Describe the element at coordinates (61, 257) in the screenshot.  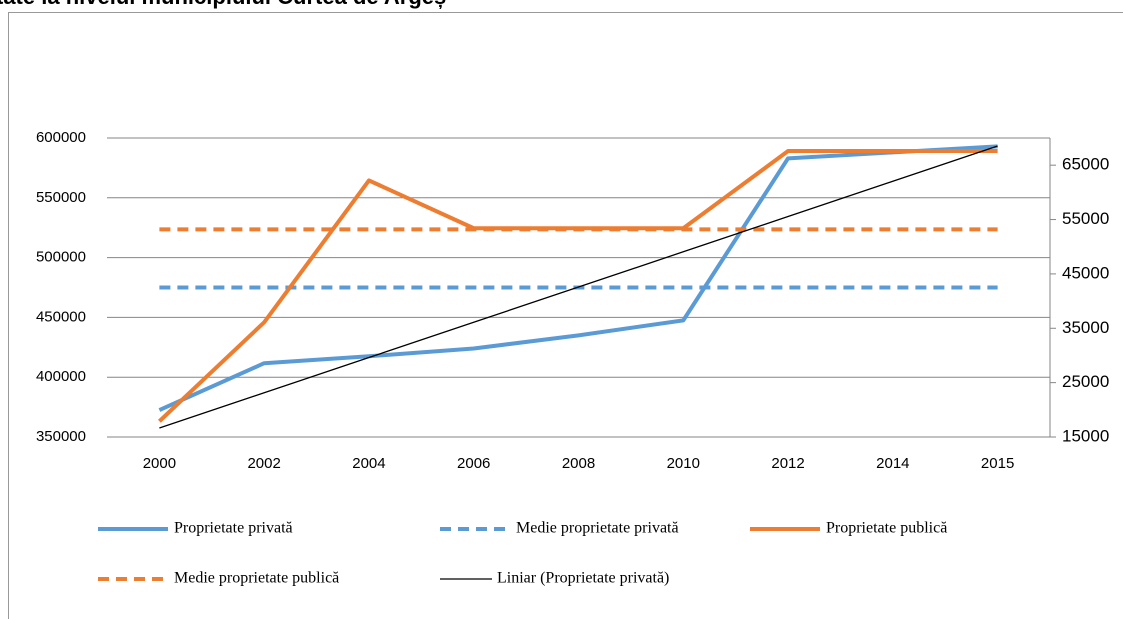
I see `y-tick-label: 500000` at that location.